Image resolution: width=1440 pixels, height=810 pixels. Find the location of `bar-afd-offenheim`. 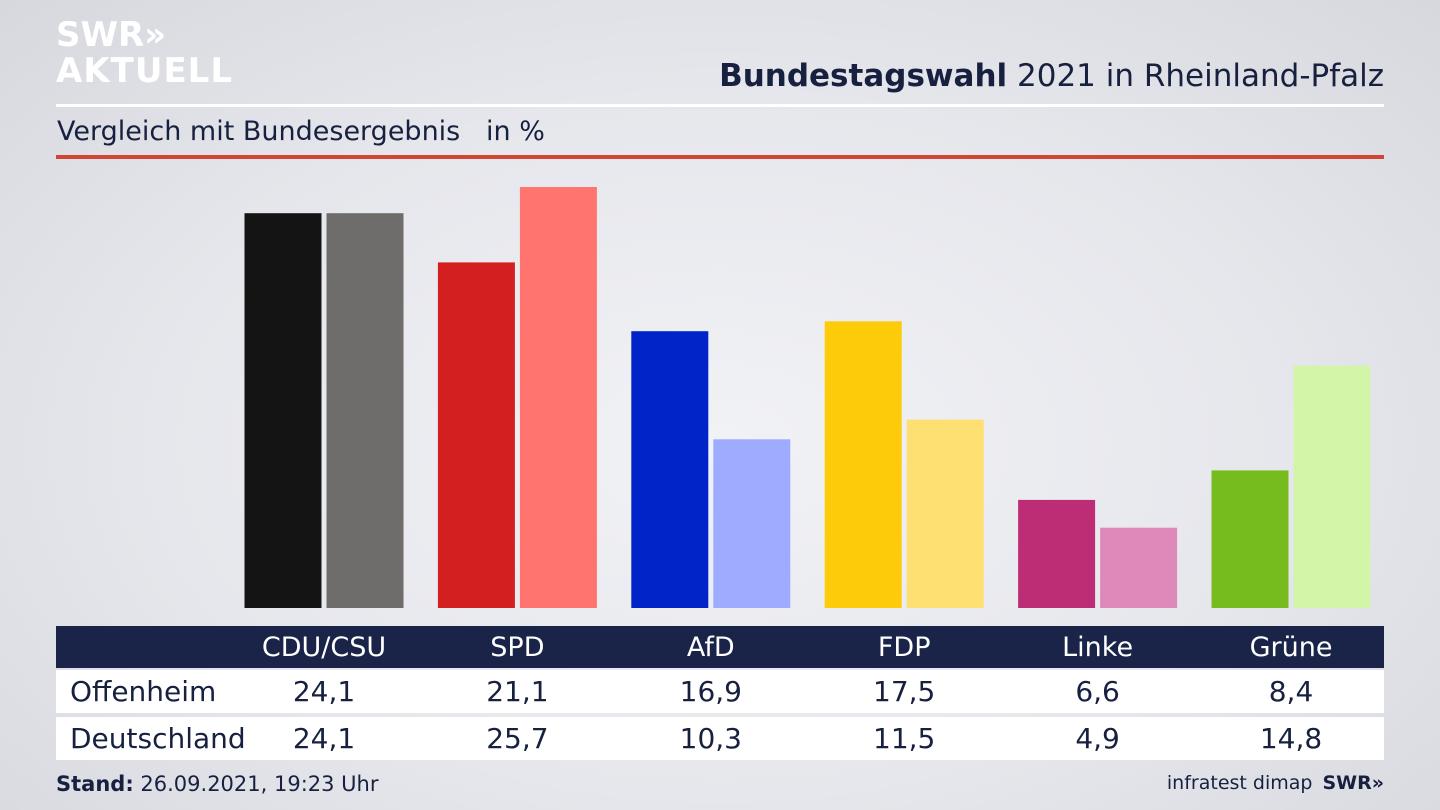

bar-afd-offenheim is located at coordinates (670, 469).